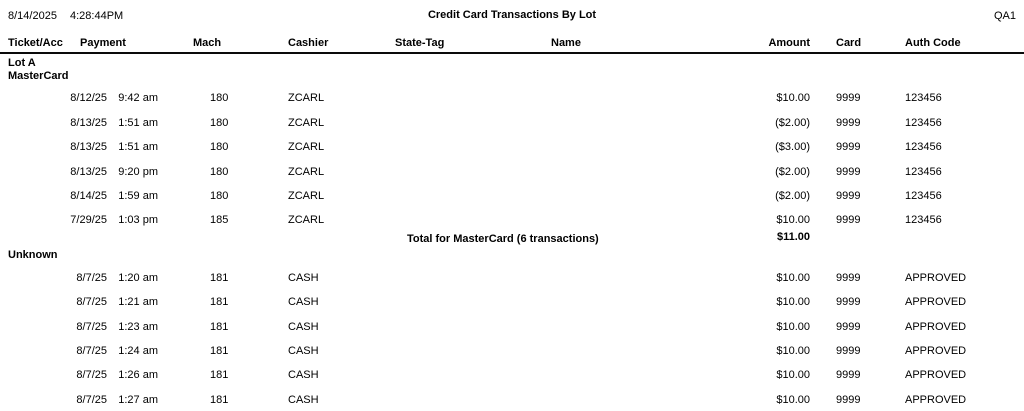 This screenshot has width=1024, height=411. What do you see at coordinates (933, 43) in the screenshot?
I see `col-auth-code: Auth Code` at bounding box center [933, 43].